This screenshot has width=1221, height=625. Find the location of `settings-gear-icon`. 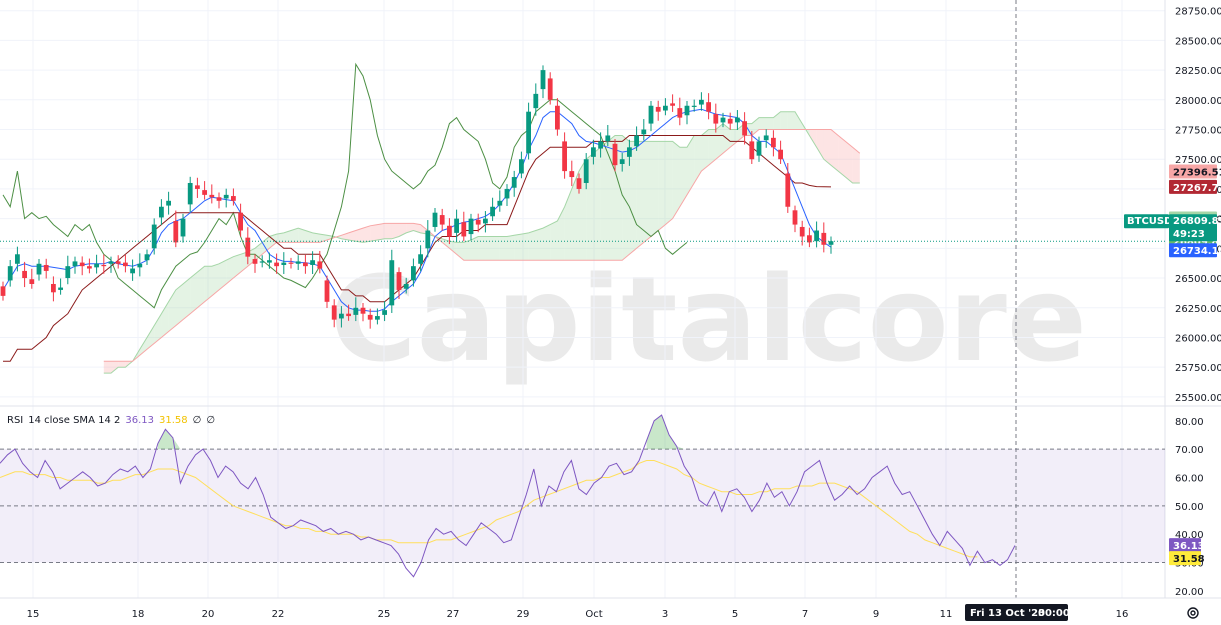

settings-gear-icon is located at coordinates (1193, 613).